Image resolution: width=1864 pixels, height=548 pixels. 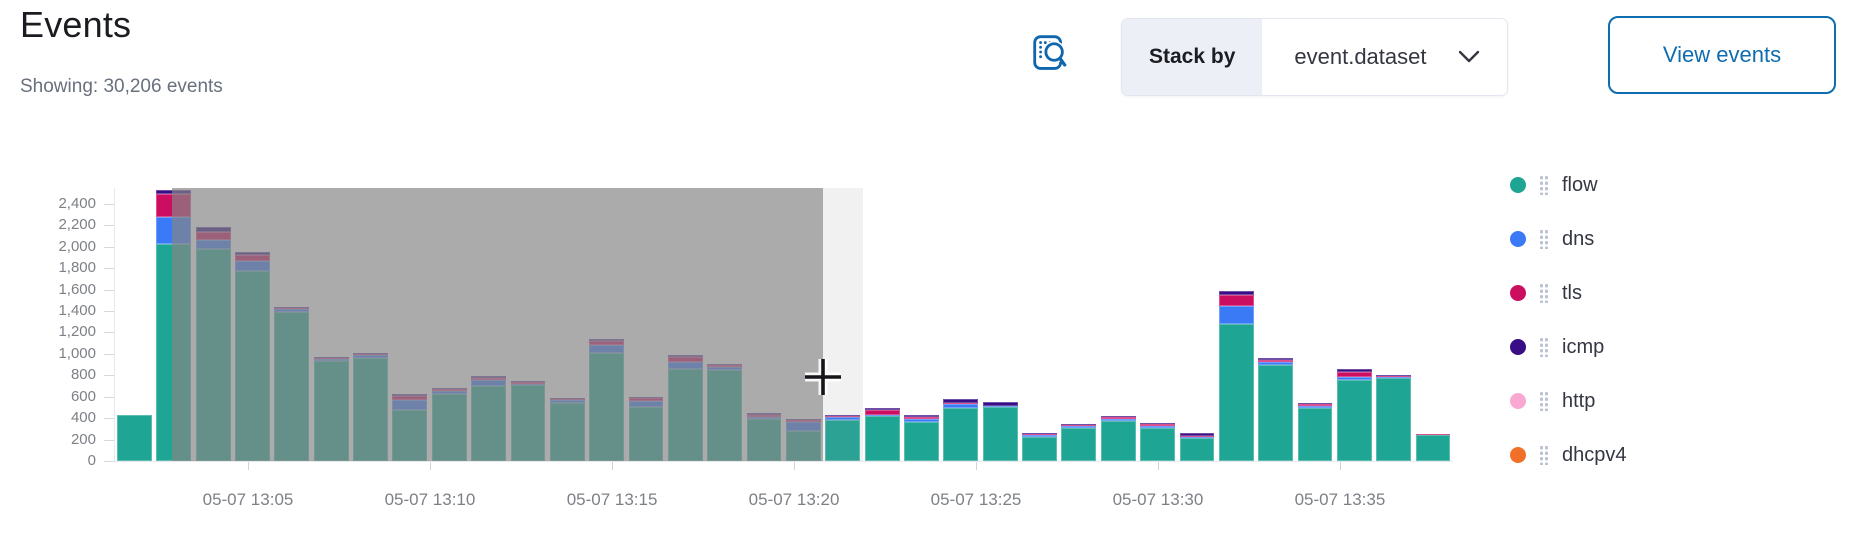 I want to click on inspect-button, so click(x=1050, y=52).